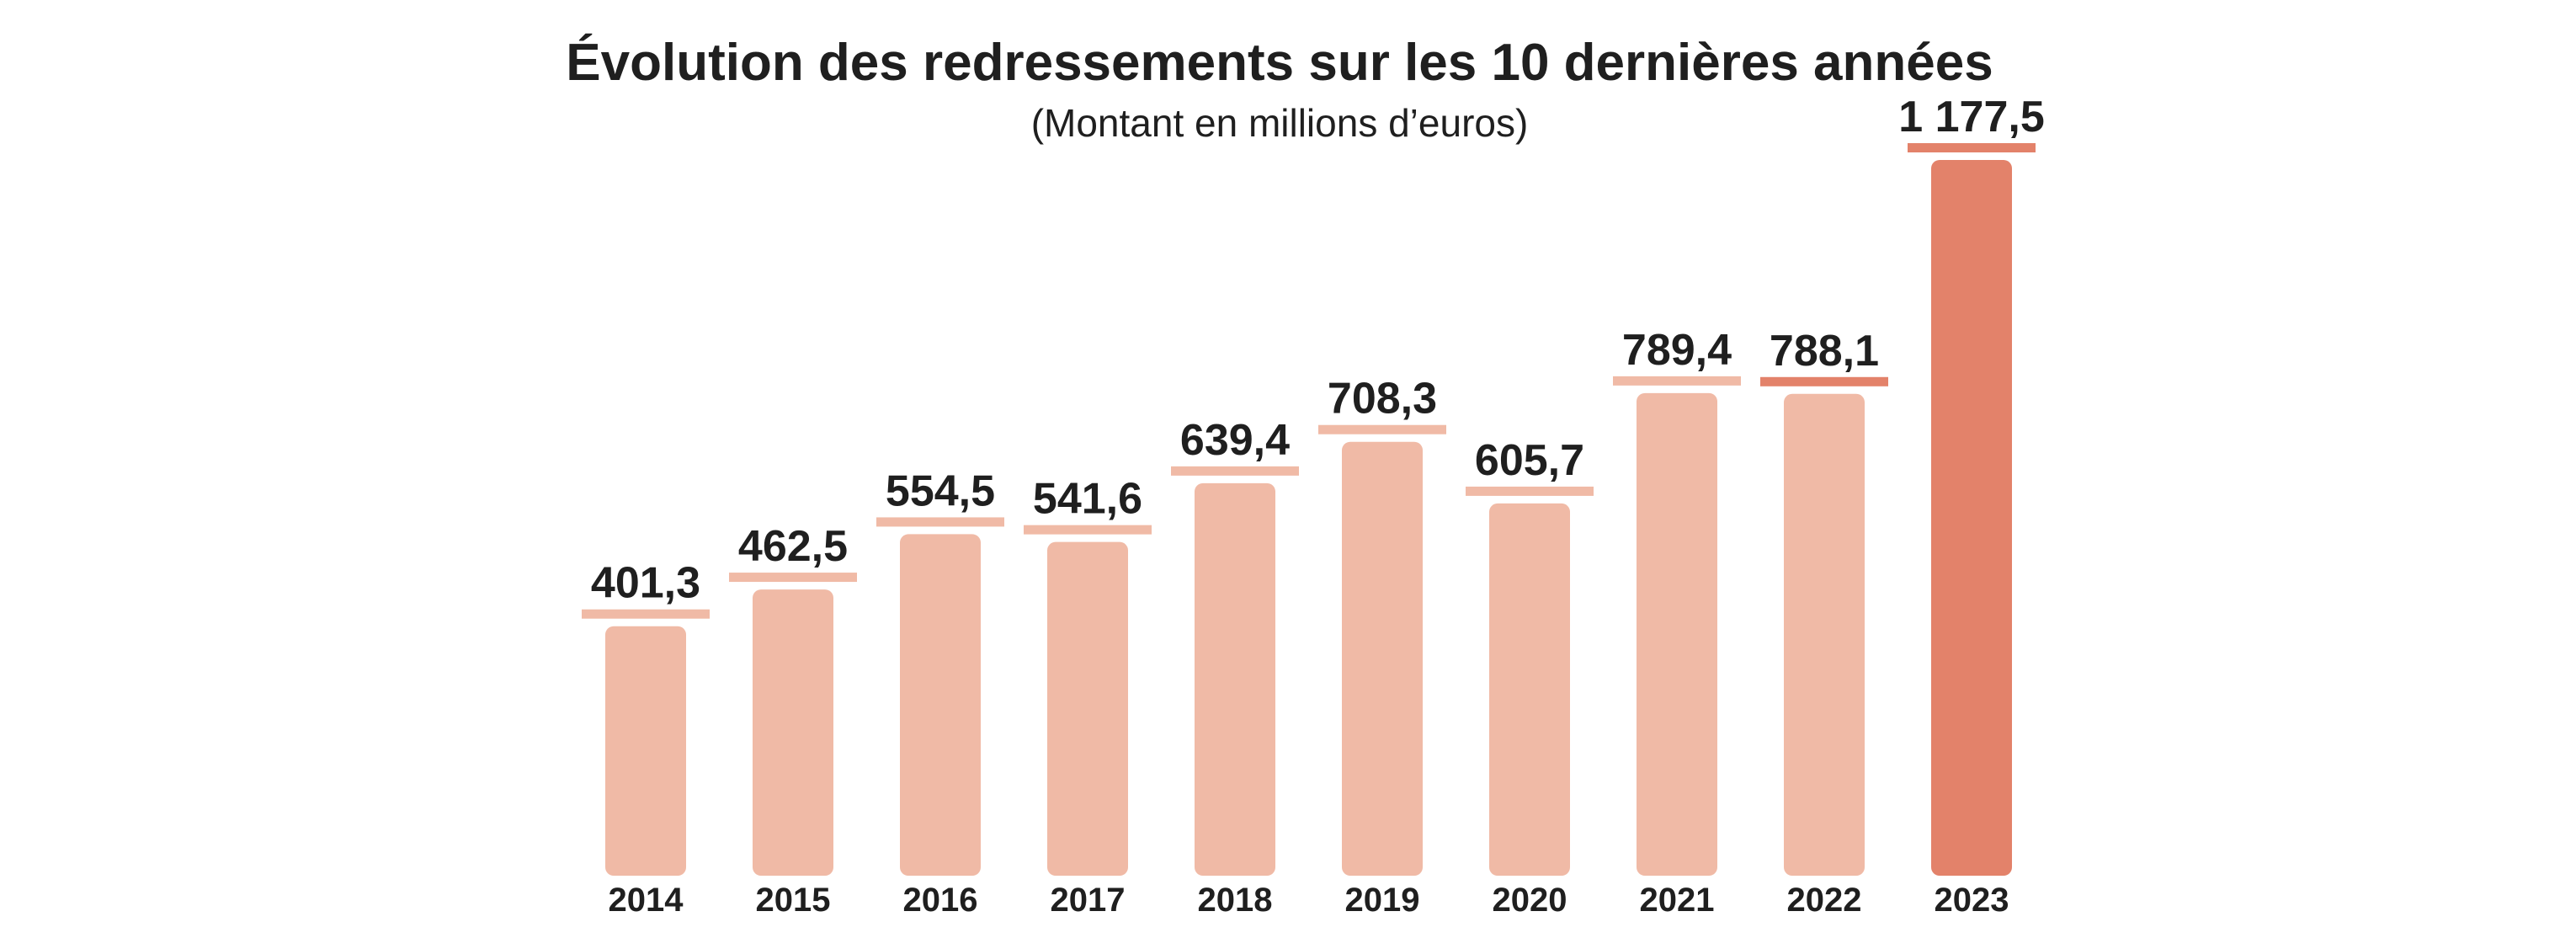 The width and height of the screenshot is (2576, 938). Describe the element at coordinates (1678, 901) in the screenshot. I see `x-tick-label-2021: 2021` at that location.